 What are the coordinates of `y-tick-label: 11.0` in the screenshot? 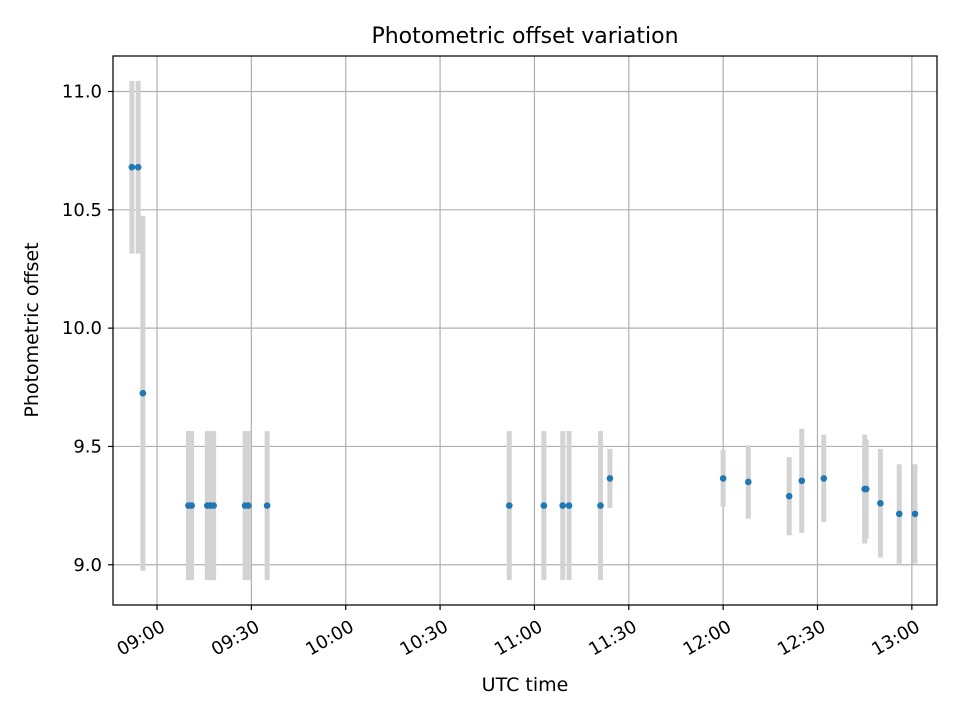 It's located at (82, 91).